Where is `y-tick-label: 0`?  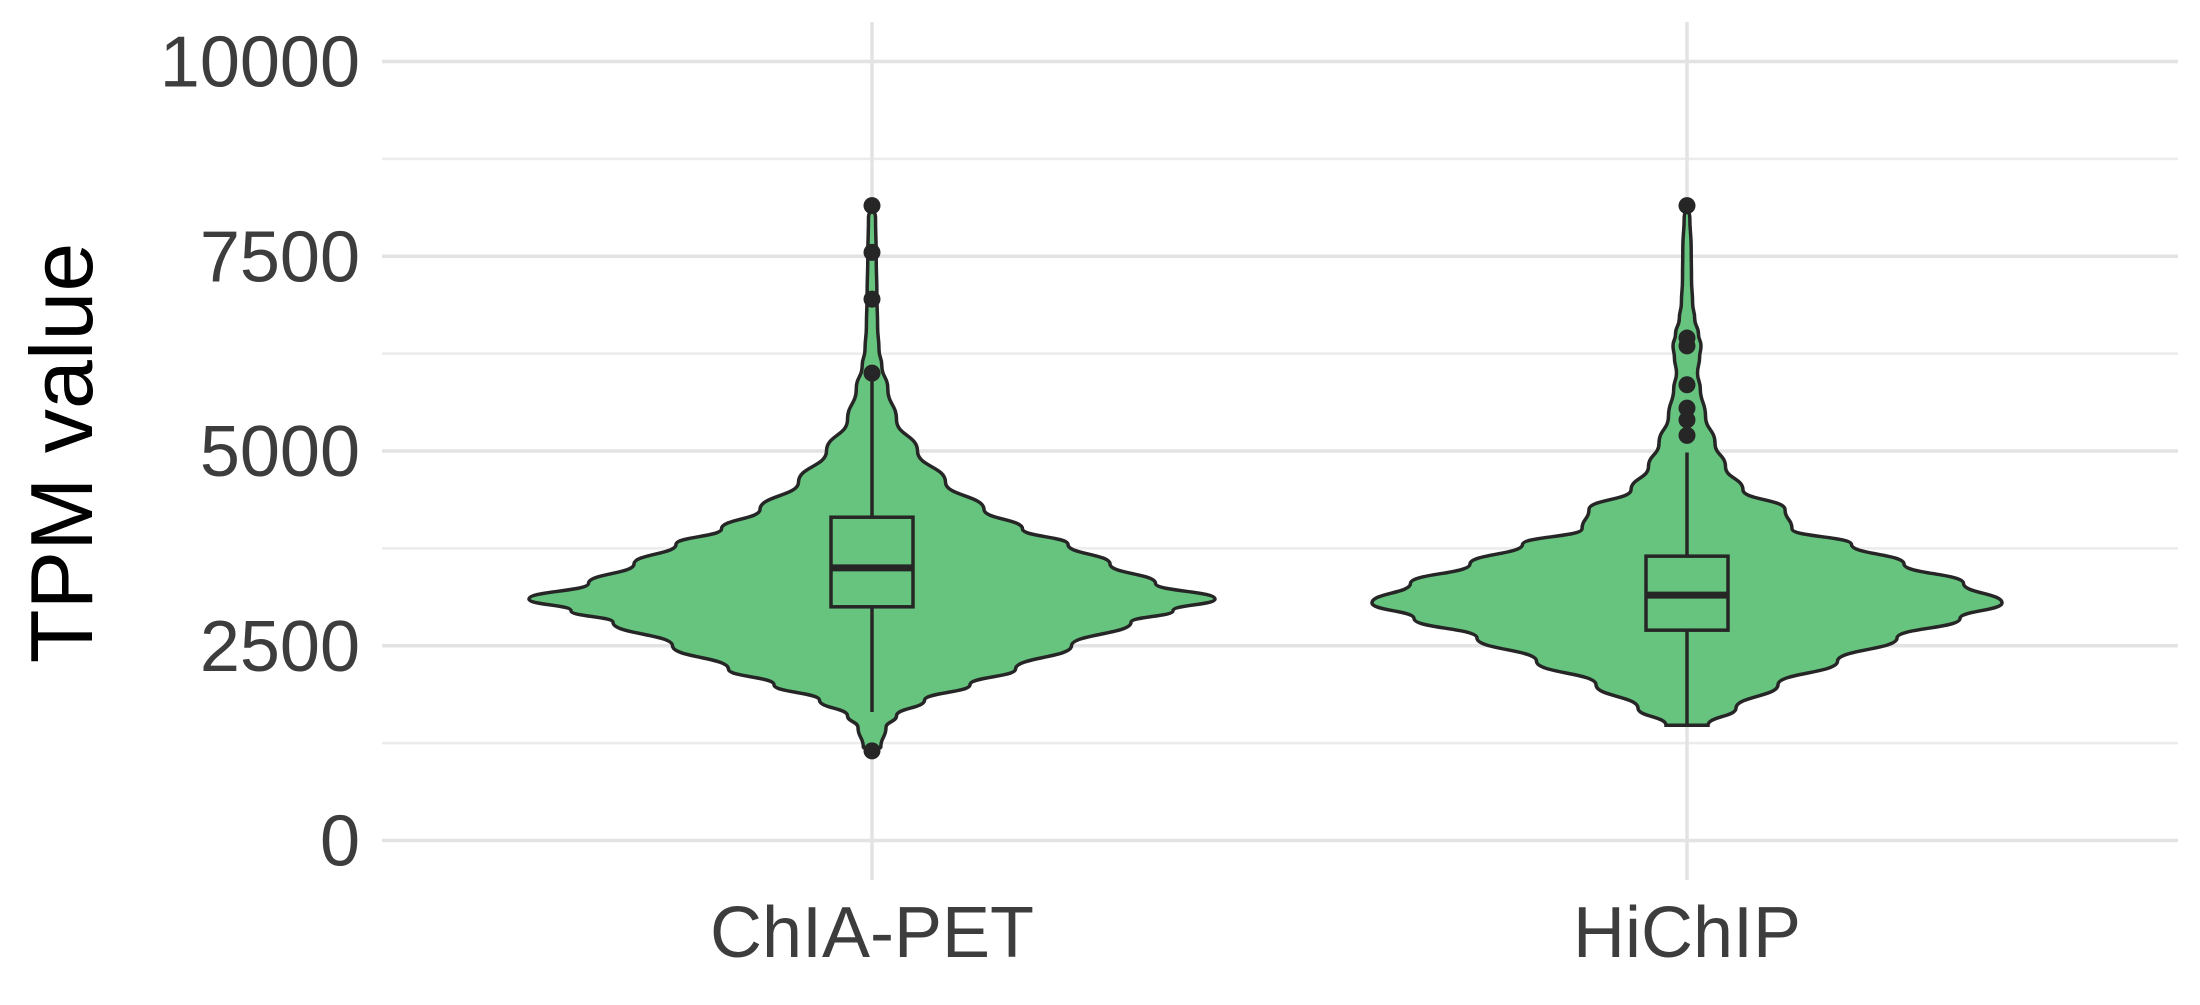 y-tick-label: 0 is located at coordinates (340, 842).